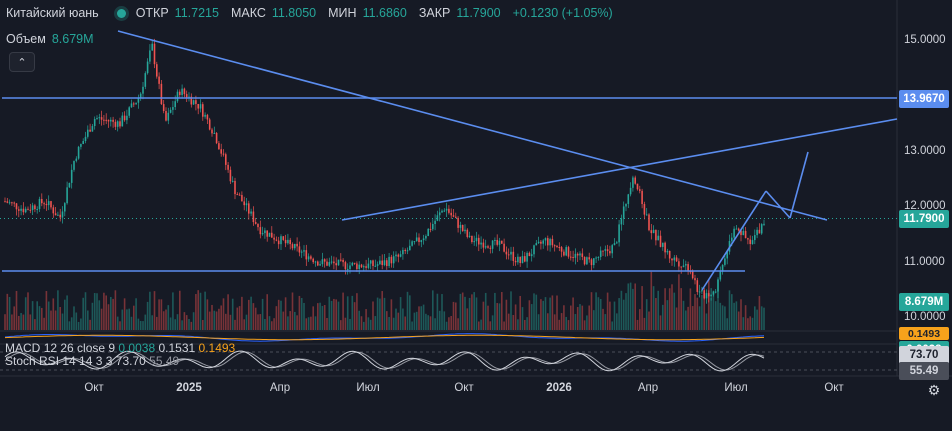 The width and height of the screenshot is (952, 431). Describe the element at coordinates (384, 13) in the screenshot. I see `low-value: 11.6860` at that location.